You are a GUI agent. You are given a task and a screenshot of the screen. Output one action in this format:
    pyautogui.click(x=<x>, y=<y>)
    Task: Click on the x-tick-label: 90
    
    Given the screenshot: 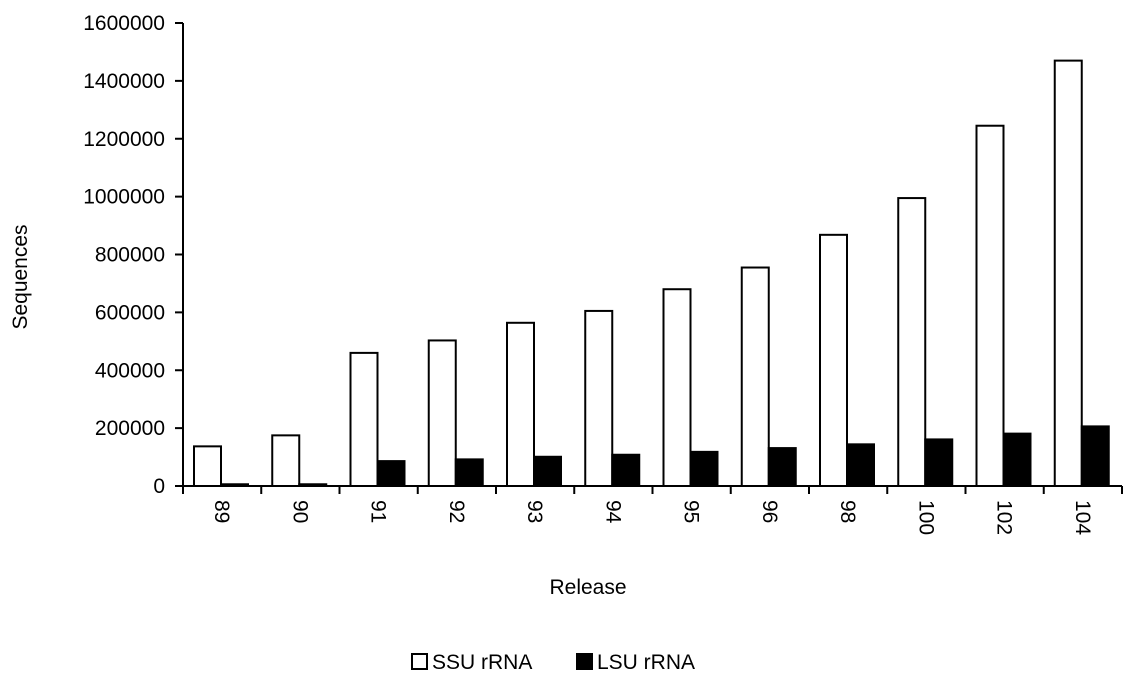 What is the action you would take?
    pyautogui.click(x=299, y=511)
    